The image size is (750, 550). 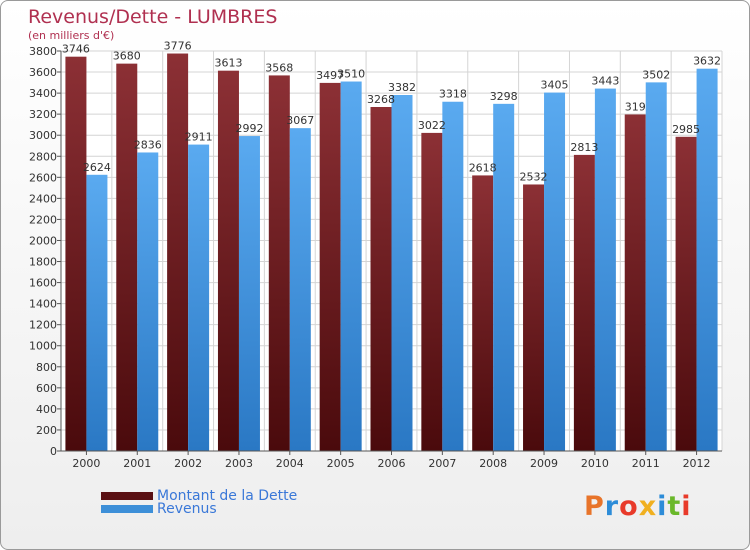 What do you see at coordinates (595, 463) in the screenshot?
I see `x-tick-label: 2010` at bounding box center [595, 463].